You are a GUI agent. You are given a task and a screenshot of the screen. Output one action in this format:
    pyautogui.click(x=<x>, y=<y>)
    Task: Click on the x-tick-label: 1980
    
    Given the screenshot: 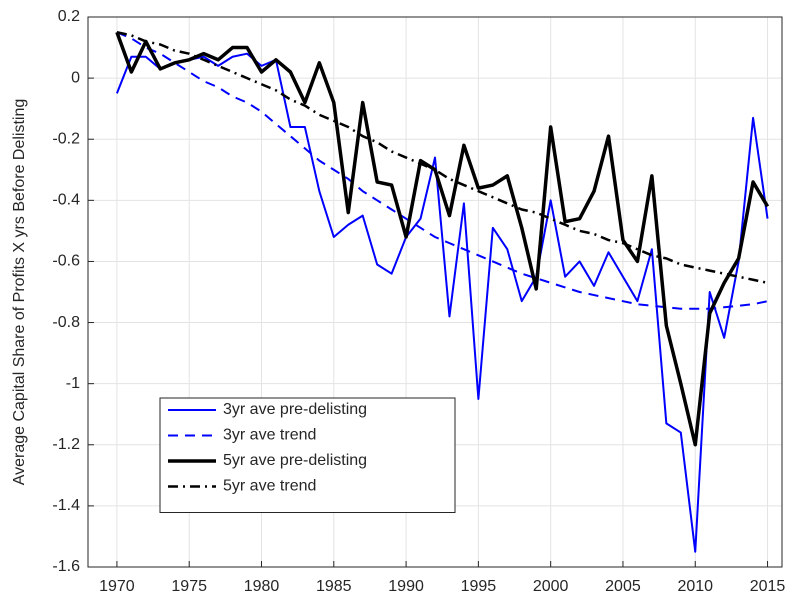 What is the action you would take?
    pyautogui.click(x=262, y=586)
    